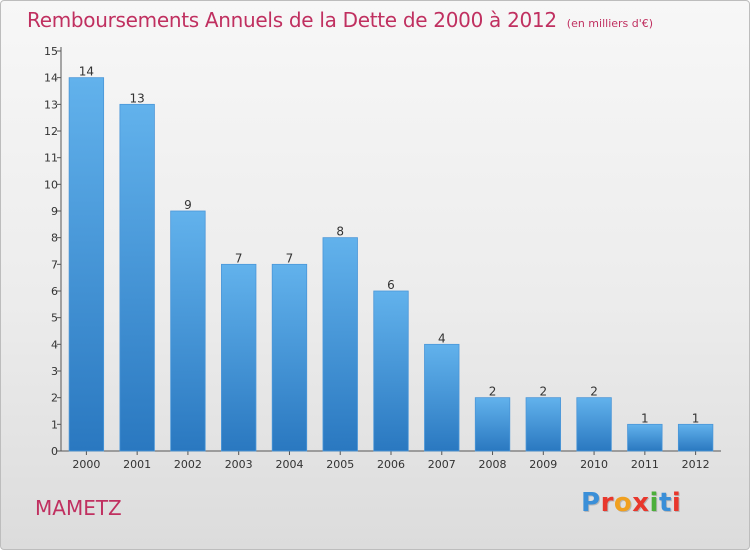 This screenshot has height=550, width=750. I want to click on bar-2008, so click(492, 424).